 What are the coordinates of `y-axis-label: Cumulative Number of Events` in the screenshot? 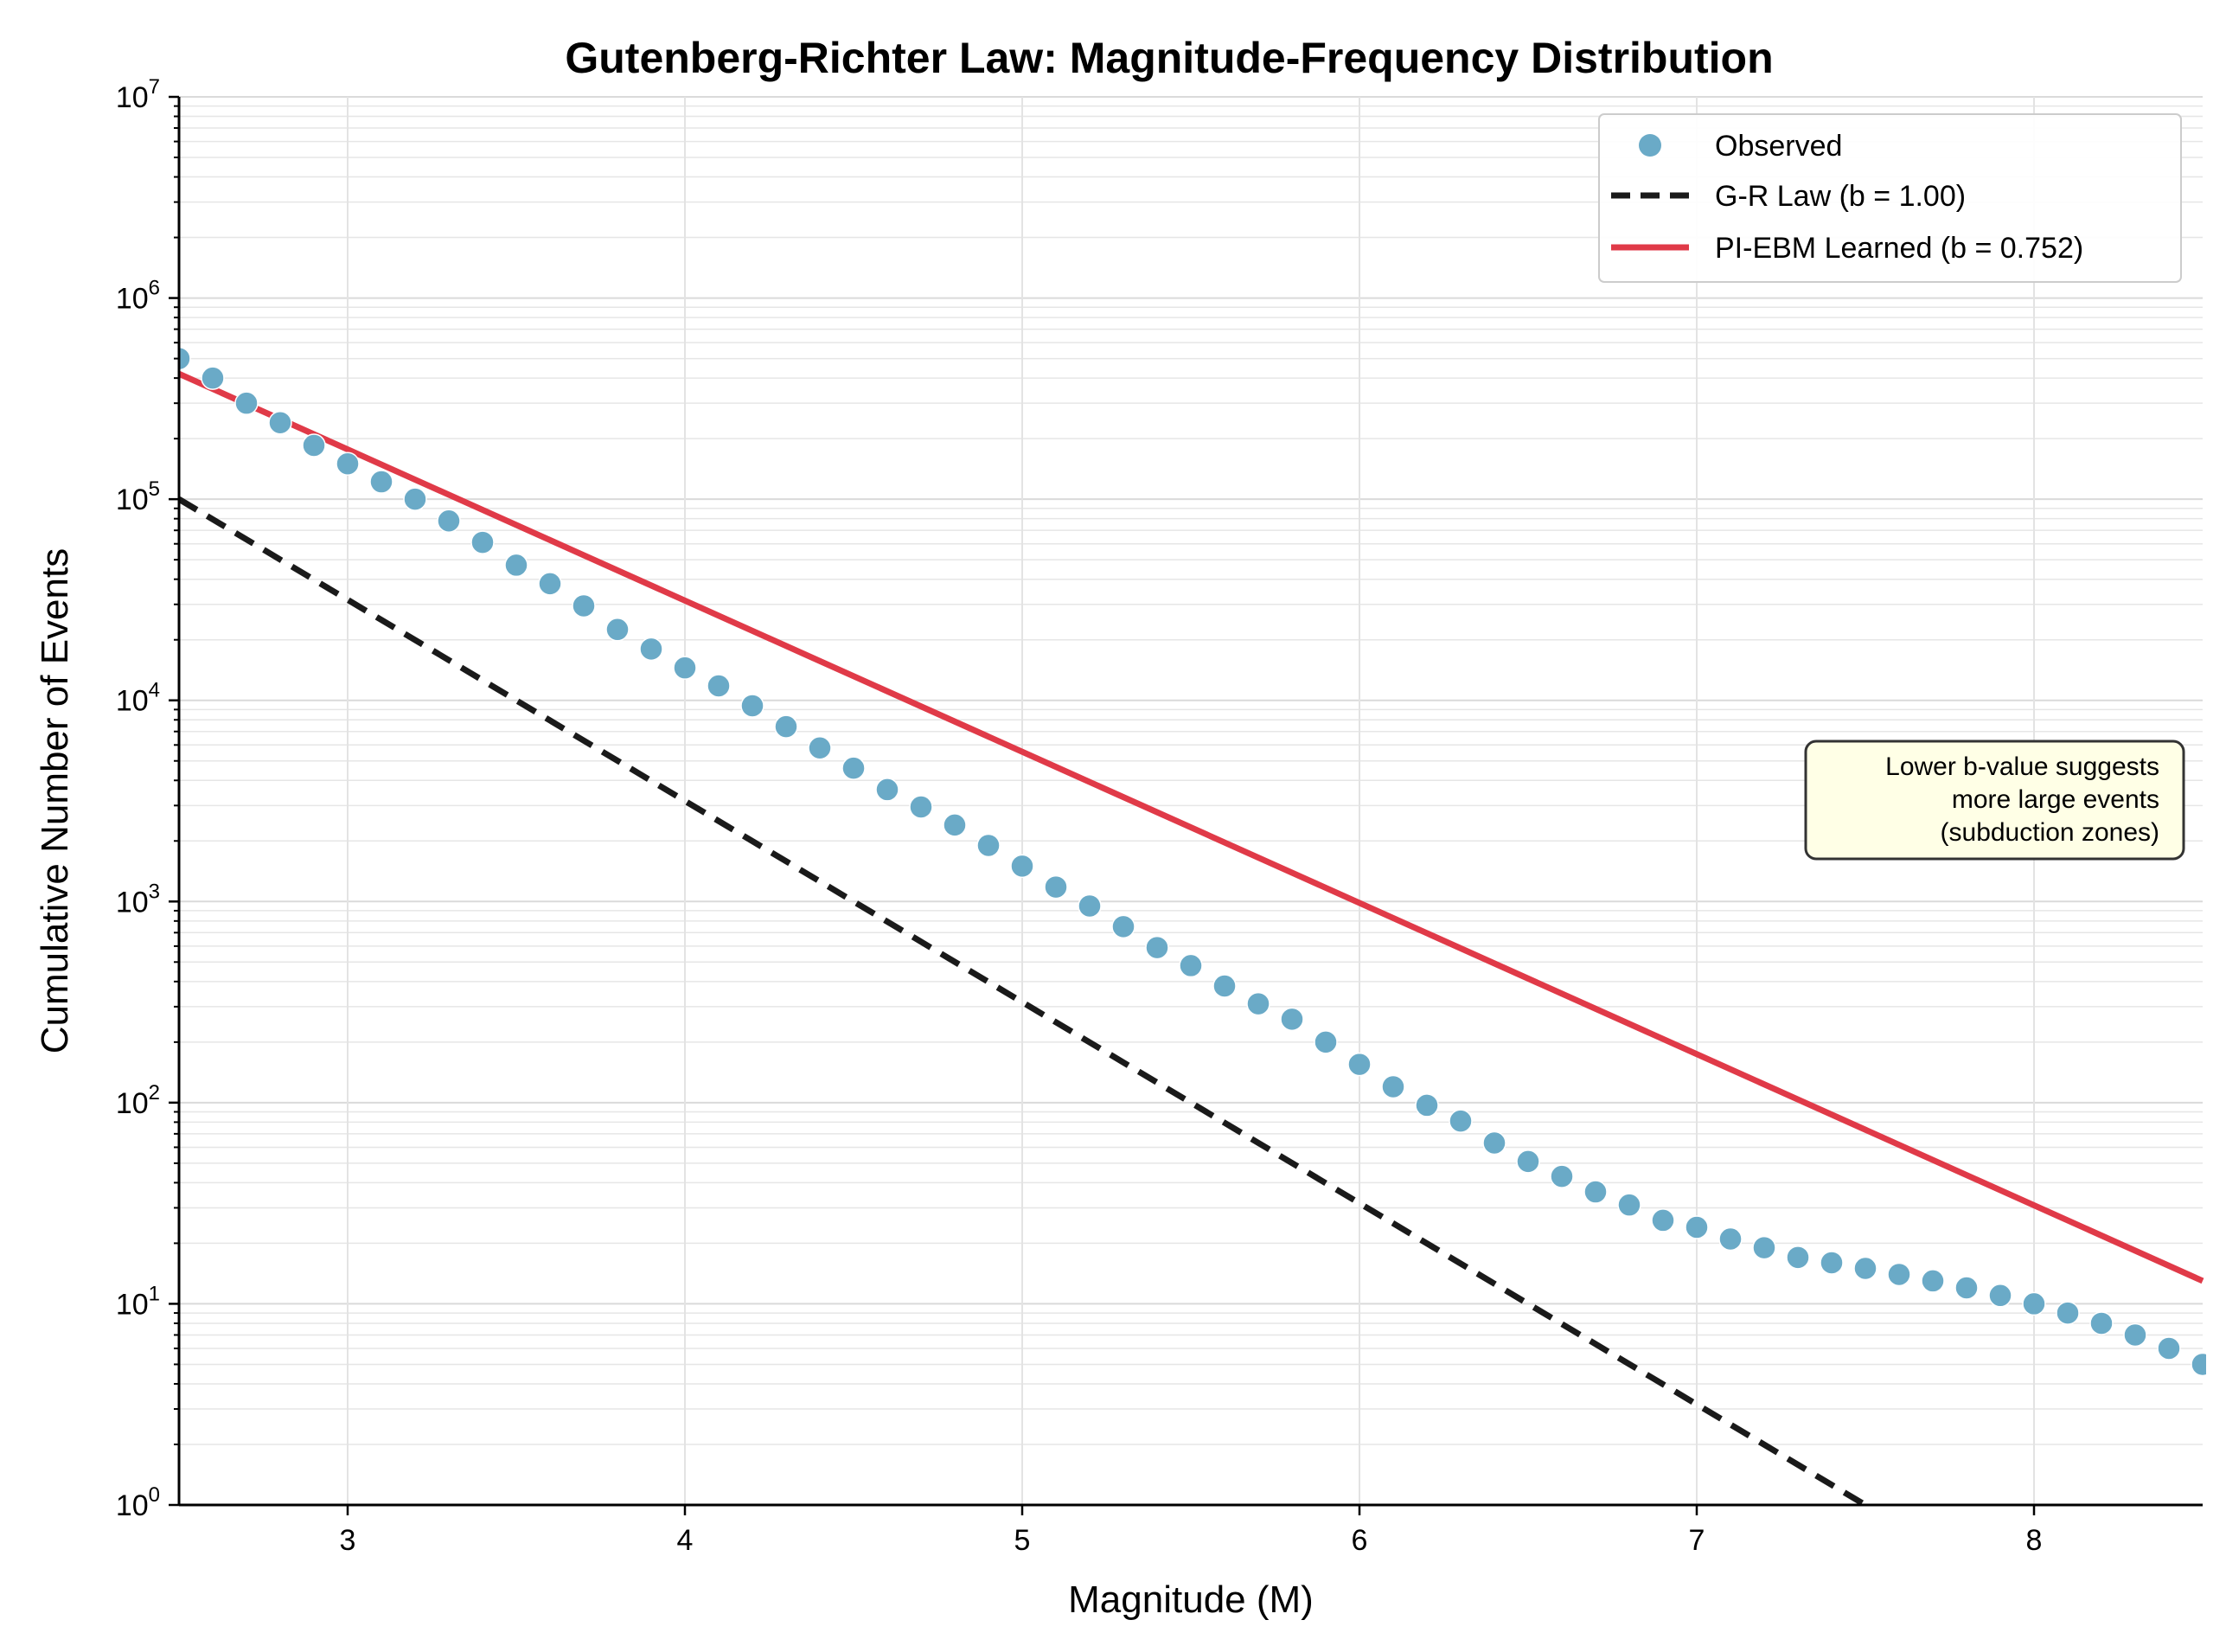 It's located at (55, 800).